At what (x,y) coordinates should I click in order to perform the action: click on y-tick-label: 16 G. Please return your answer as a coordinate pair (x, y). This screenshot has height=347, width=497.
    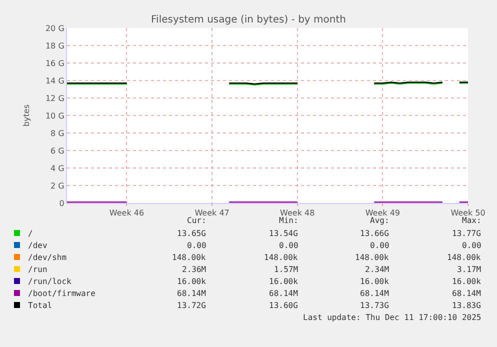
    Looking at the image, I should click on (54, 63).